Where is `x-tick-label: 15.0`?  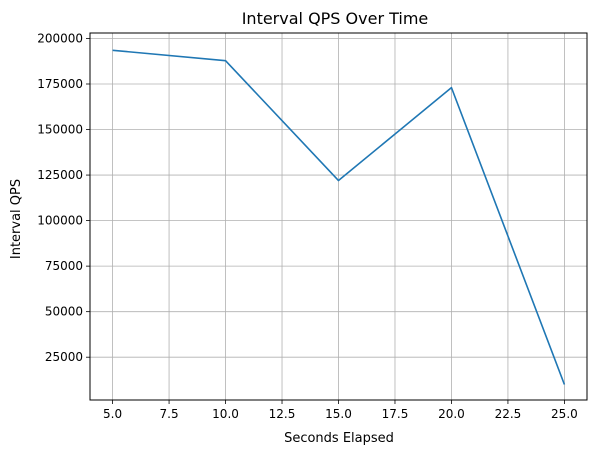 x-tick-label: 15.0 is located at coordinates (338, 414).